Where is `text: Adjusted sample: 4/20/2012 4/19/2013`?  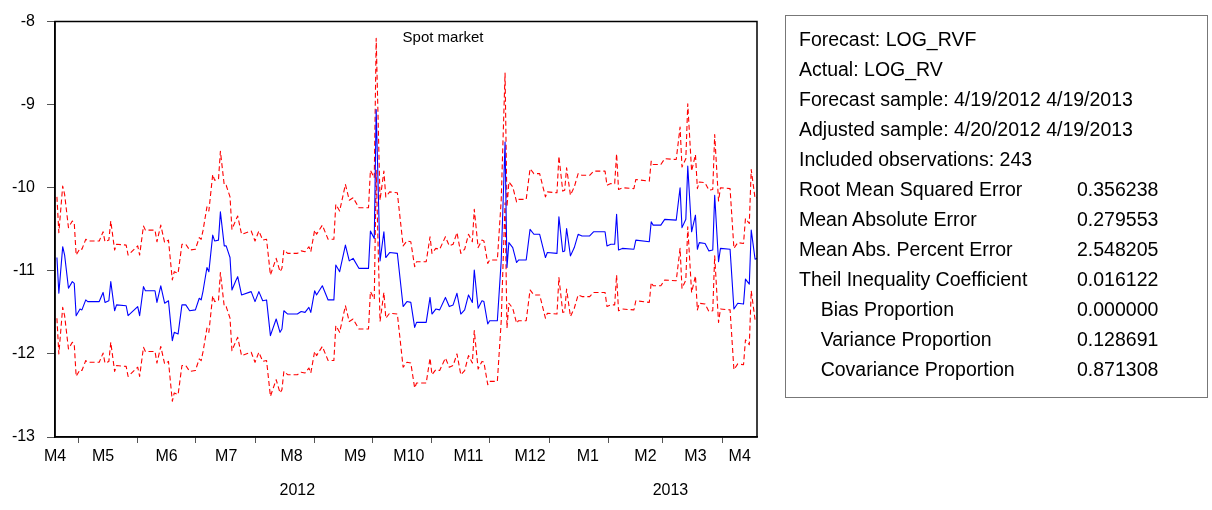
text: Adjusted sample: 4/20/2012 4/19/2013 is located at coordinates (966, 129).